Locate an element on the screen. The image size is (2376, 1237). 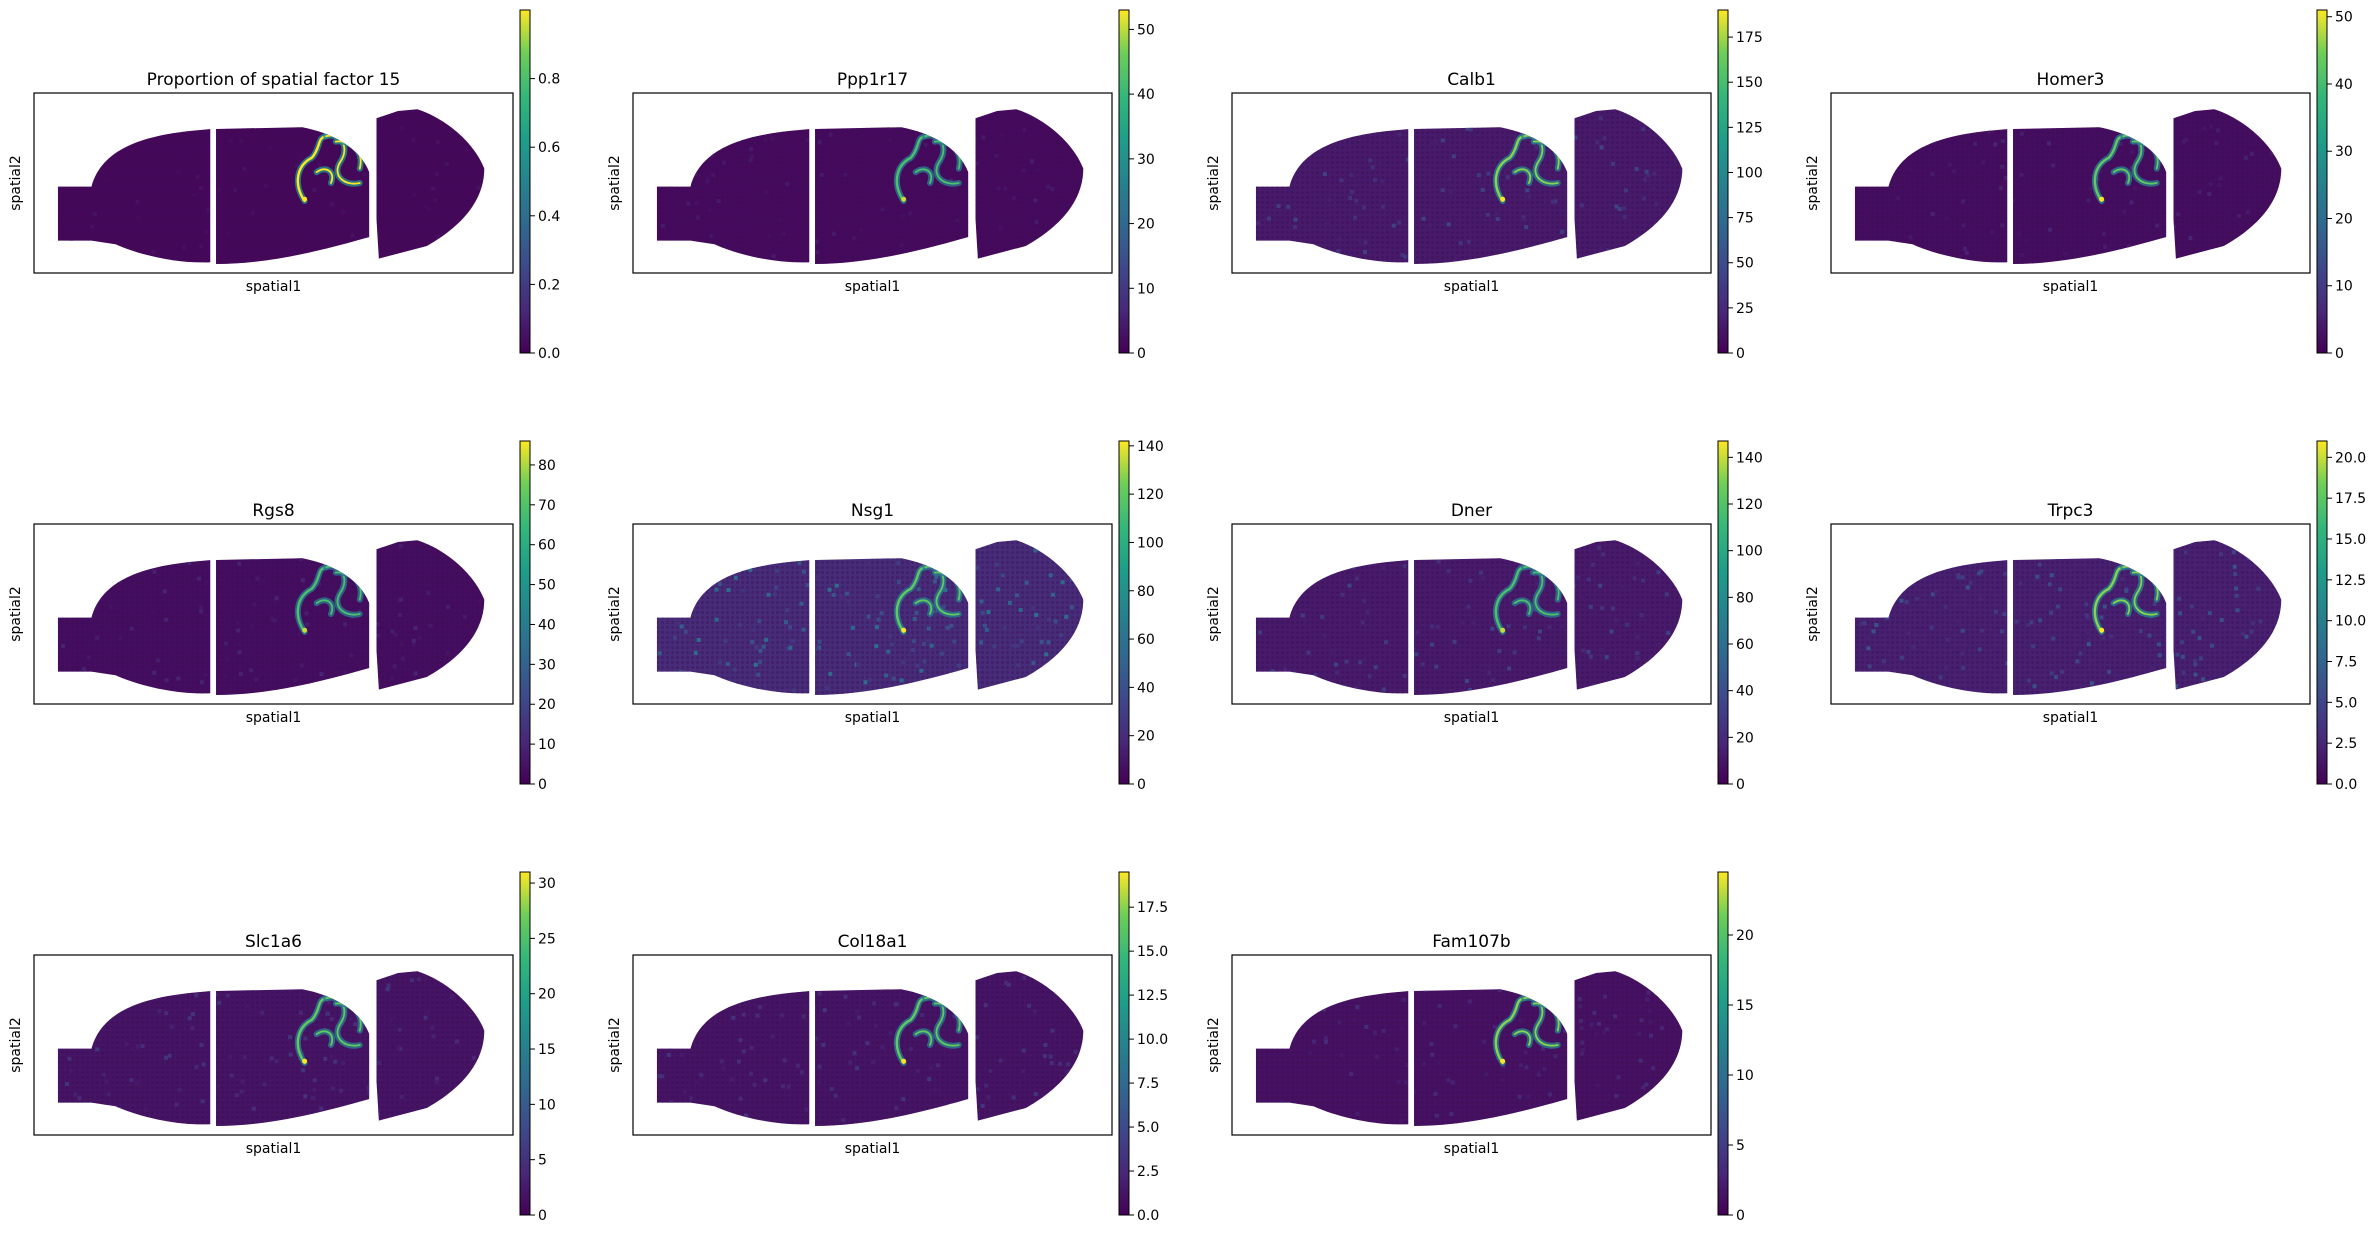
x-axis-label: spatial1 is located at coordinates (274, 287).